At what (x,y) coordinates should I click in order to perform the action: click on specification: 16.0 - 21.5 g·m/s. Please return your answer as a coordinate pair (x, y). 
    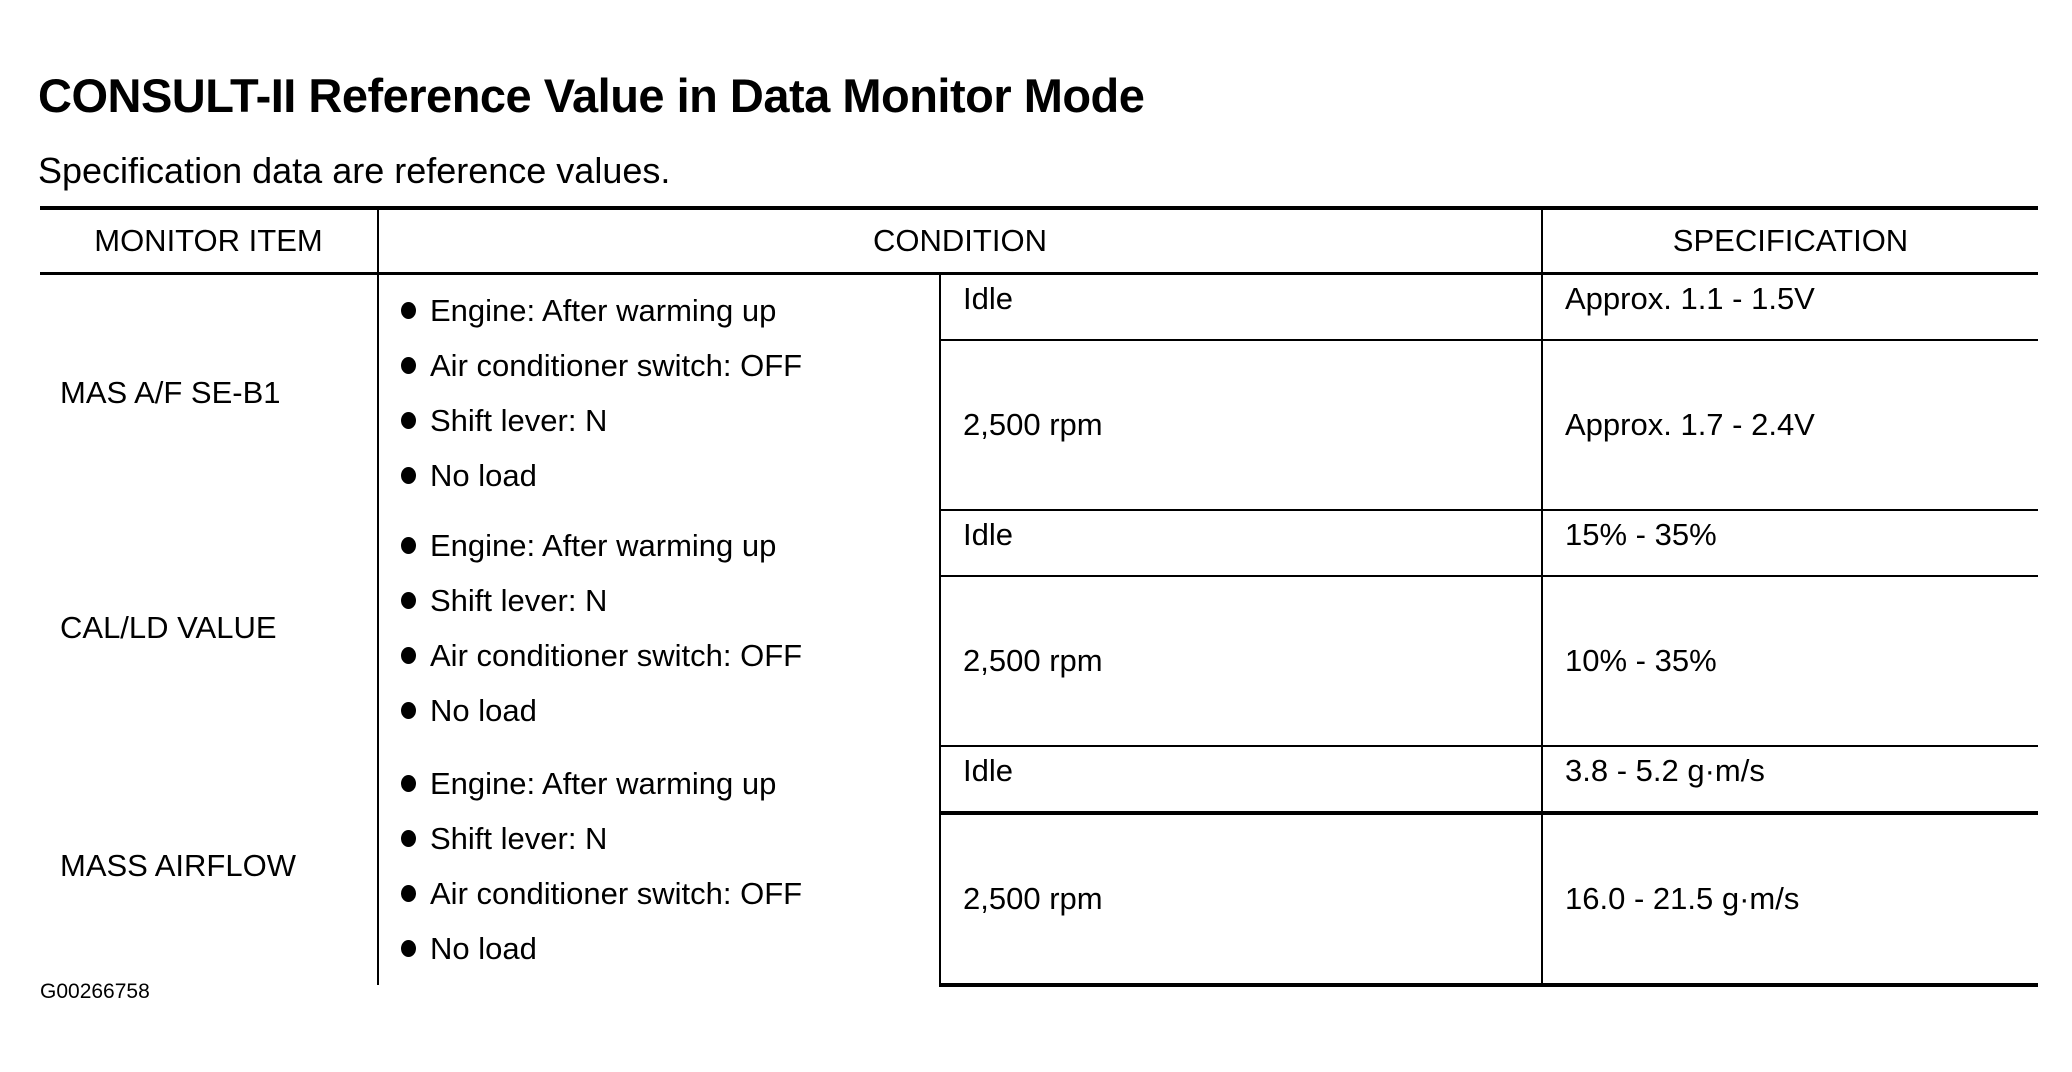
    Looking at the image, I should click on (1790, 900).